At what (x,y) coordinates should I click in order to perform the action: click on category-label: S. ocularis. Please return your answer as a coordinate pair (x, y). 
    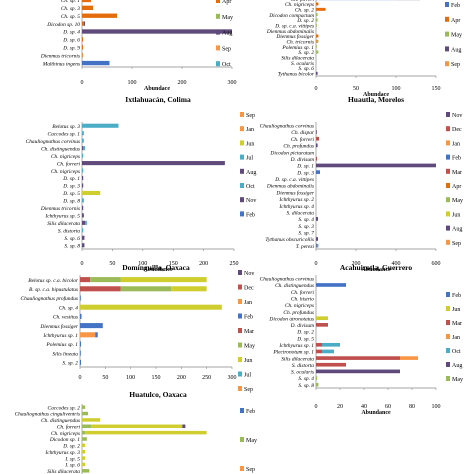
    Looking at the image, I should click on (302, 64).